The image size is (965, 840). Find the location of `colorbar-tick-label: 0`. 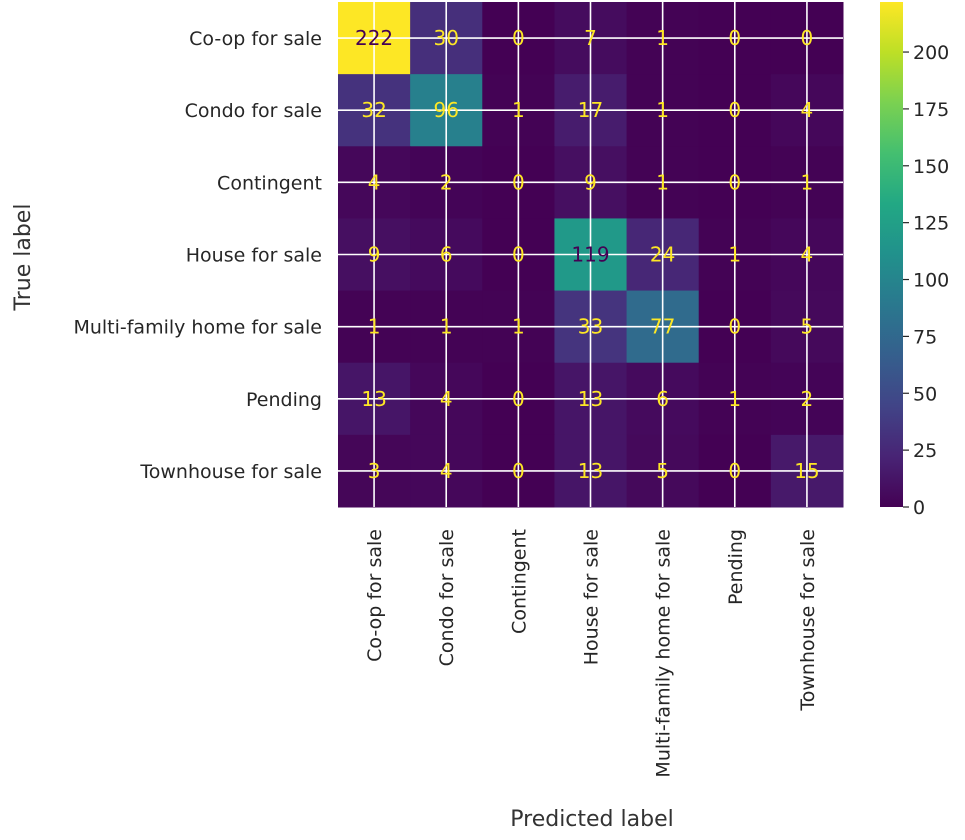

colorbar-tick-label: 0 is located at coordinates (919, 508).